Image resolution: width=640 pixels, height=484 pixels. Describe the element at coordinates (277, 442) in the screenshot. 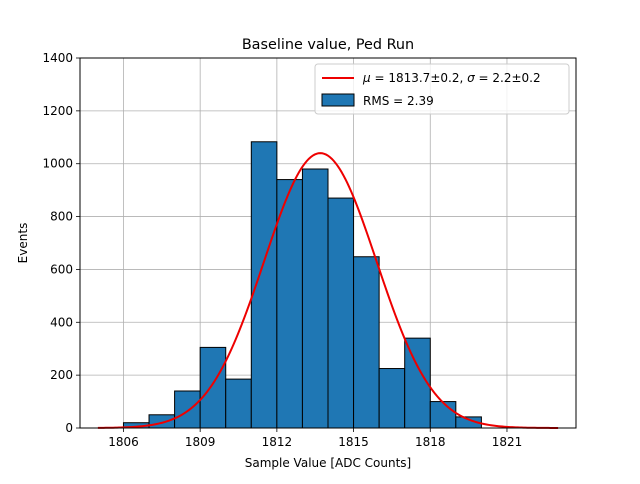

I see `x-tick-label: 1812` at that location.